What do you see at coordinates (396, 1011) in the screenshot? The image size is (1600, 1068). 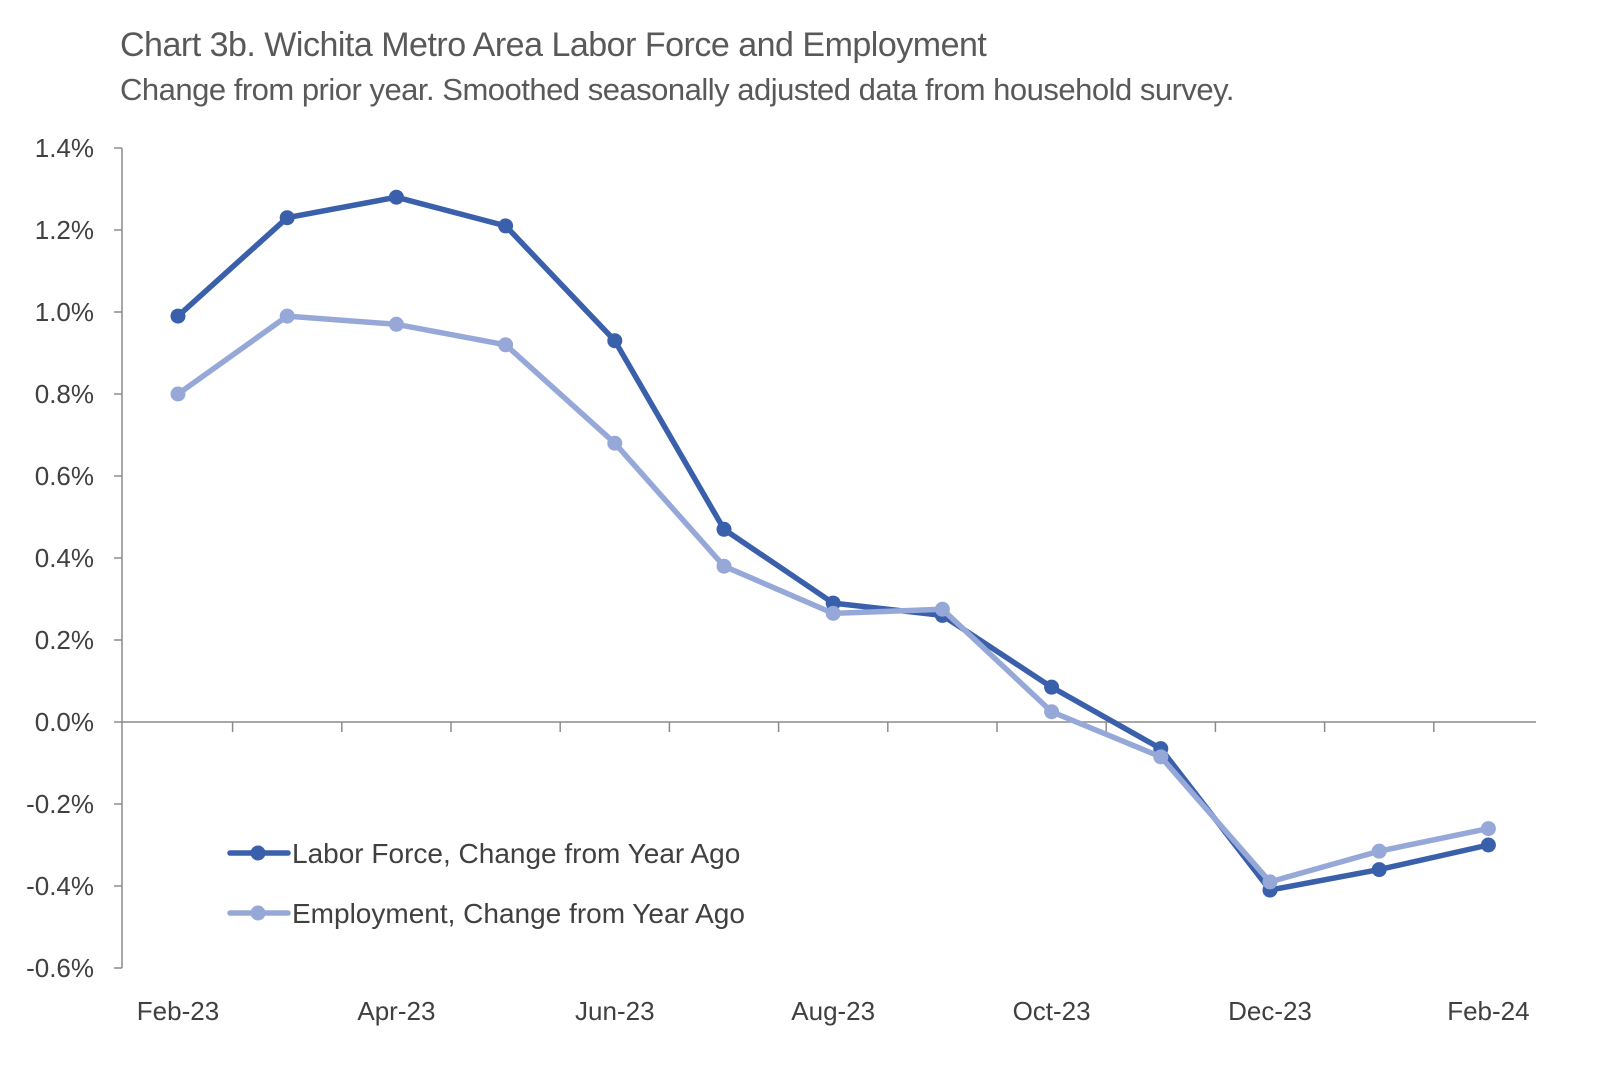 I see `x-tick-label: Apr-23` at bounding box center [396, 1011].